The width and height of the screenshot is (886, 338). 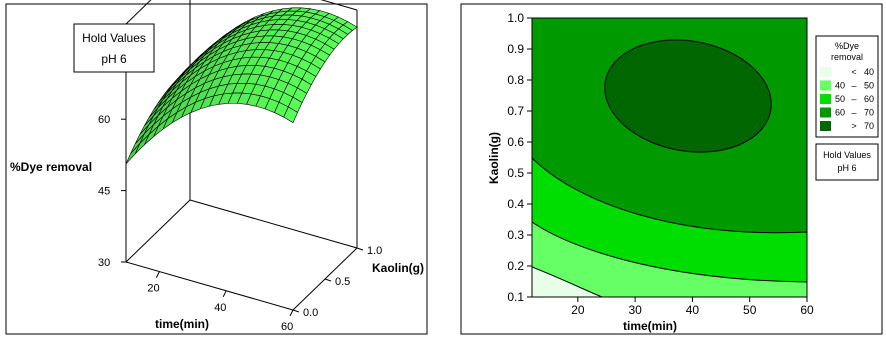 I want to click on legend-entry-op: >, so click(x=853, y=126).